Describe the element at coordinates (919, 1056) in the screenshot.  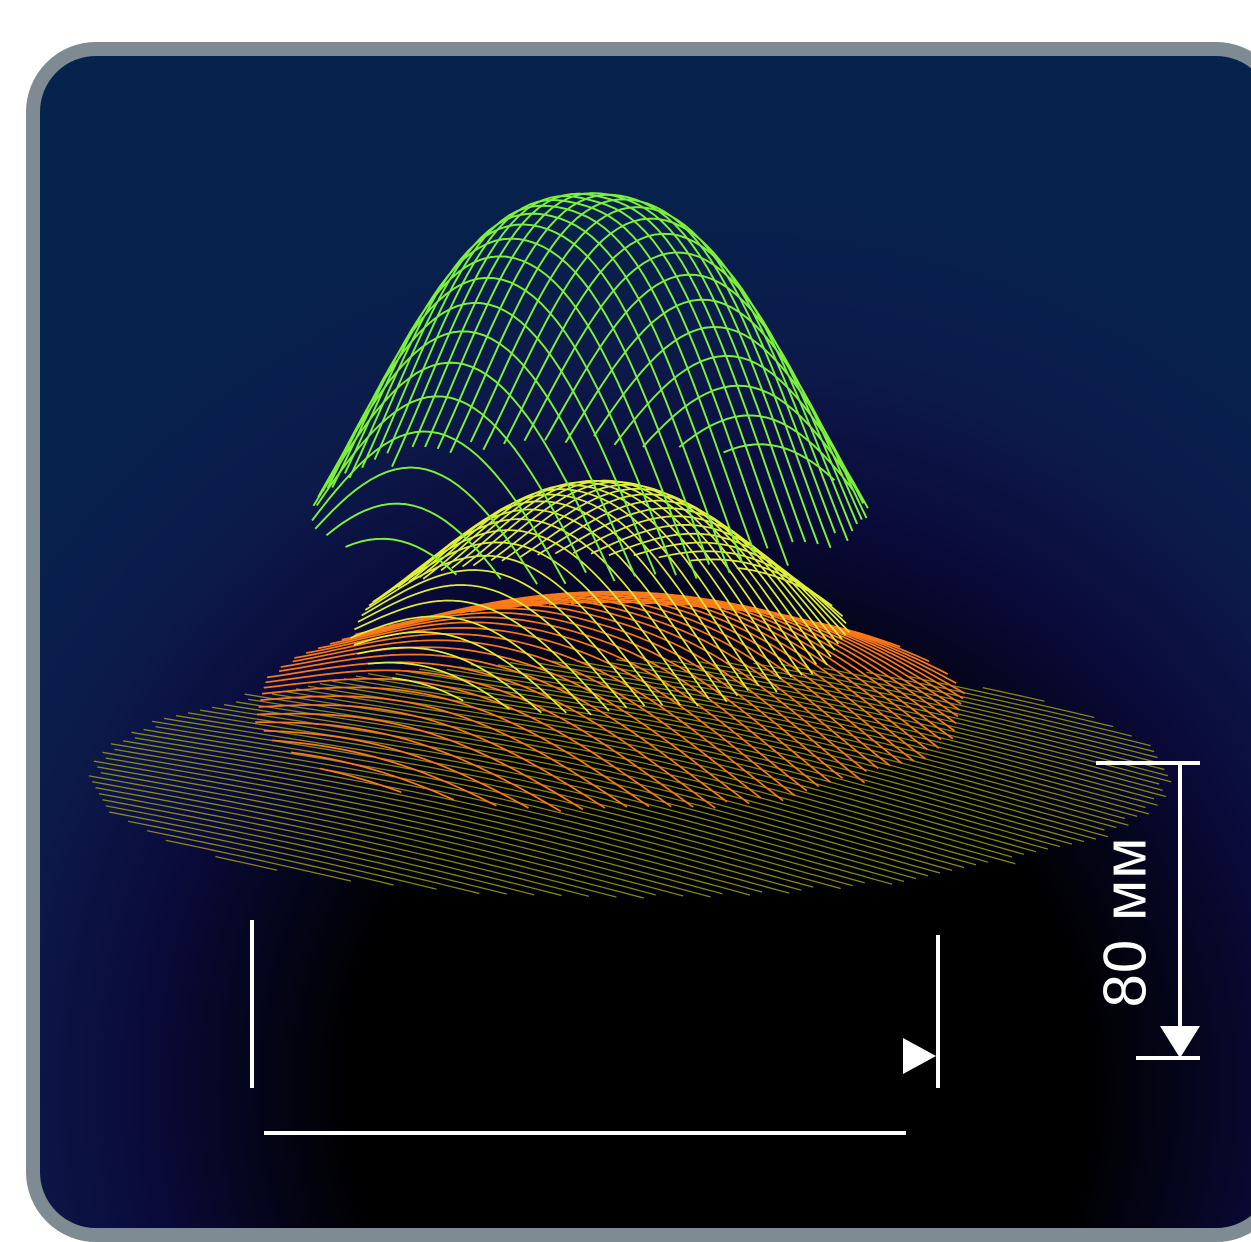
I see `width-arrowhead` at that location.